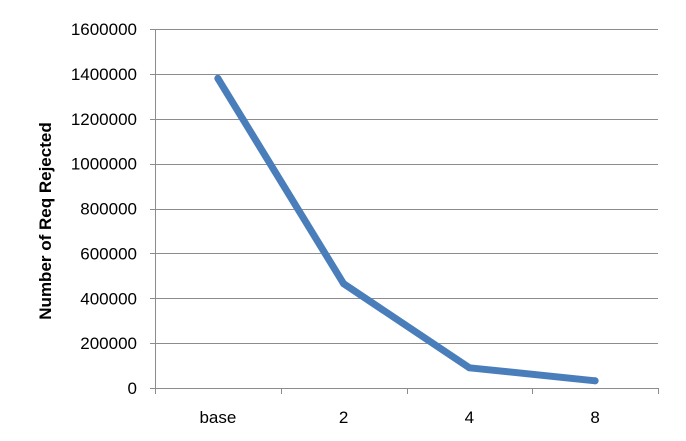 The width and height of the screenshot is (686, 441). Describe the element at coordinates (469, 417) in the screenshot. I see `x-tick-label: 4` at that location.